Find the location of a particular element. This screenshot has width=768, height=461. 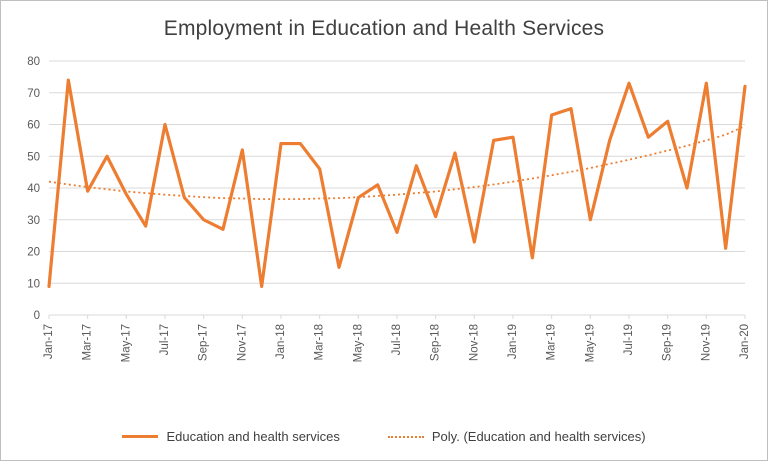

trendline-swatch is located at coordinates (405, 436).